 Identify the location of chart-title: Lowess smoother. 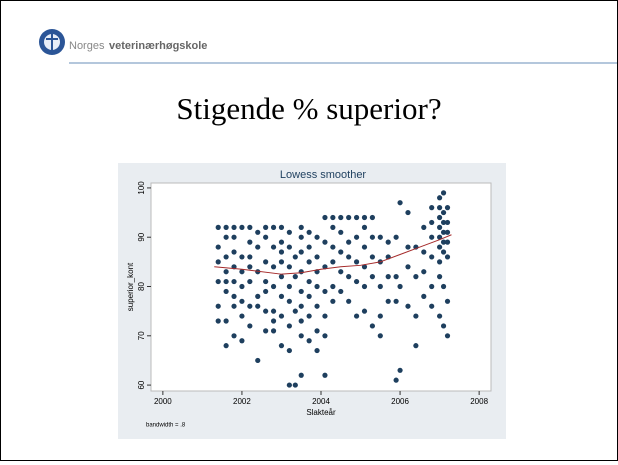
(323, 175).